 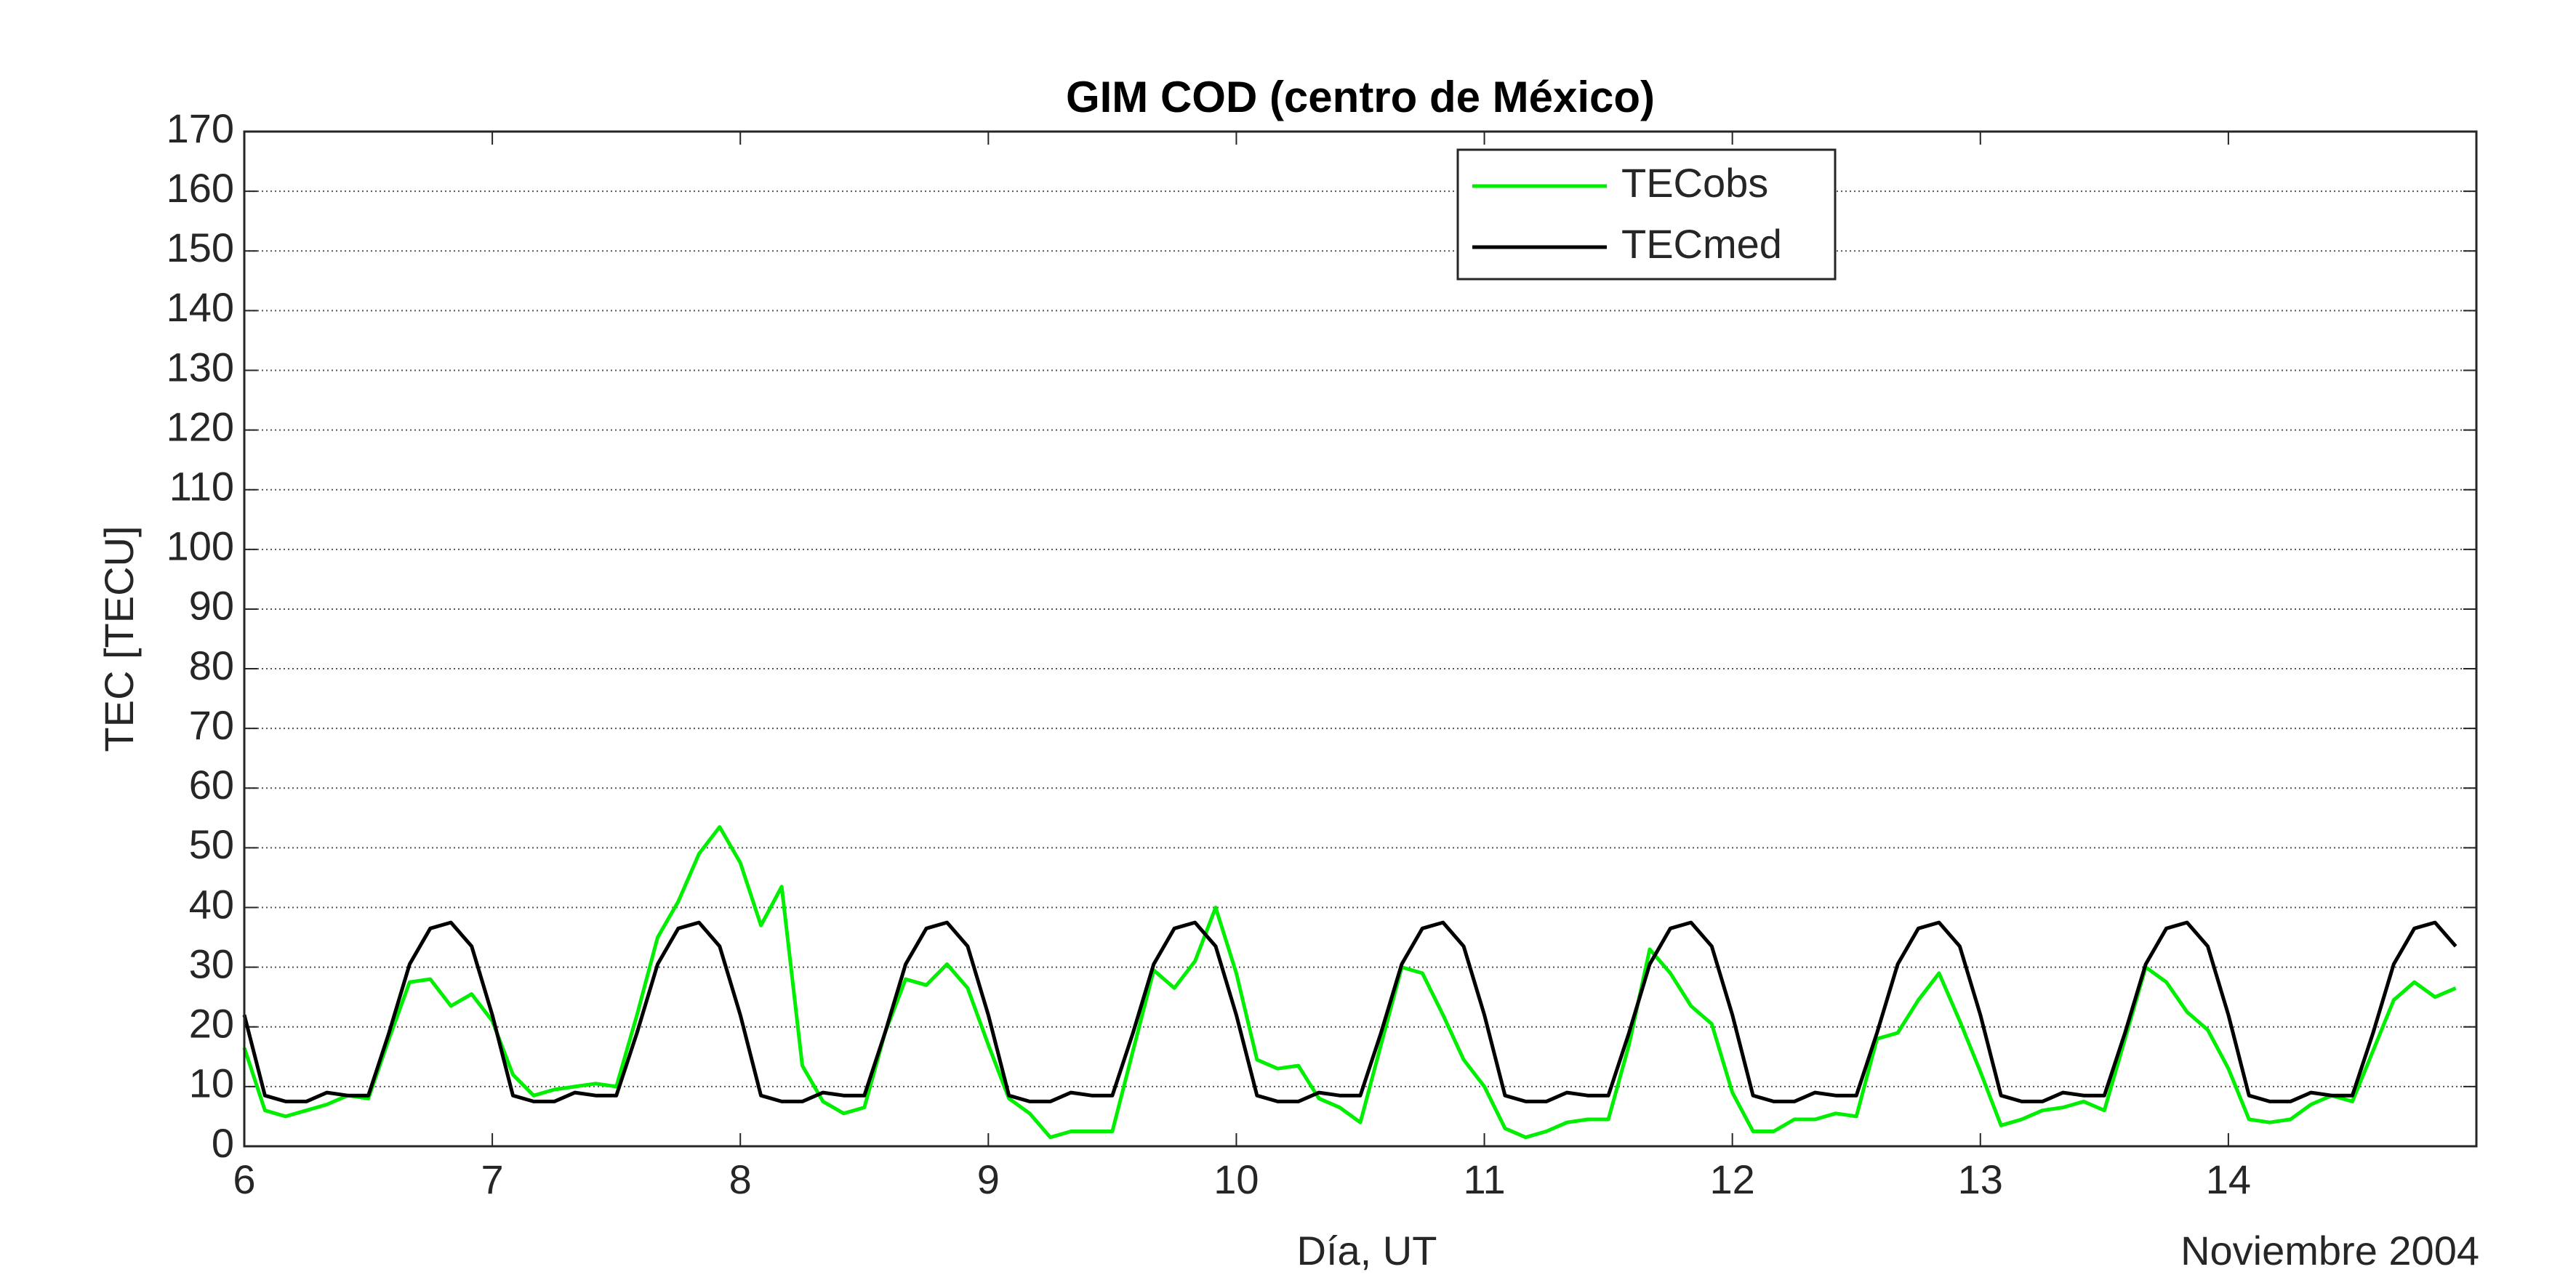 What do you see at coordinates (200, 426) in the screenshot?
I see `y-tick-label: 120` at bounding box center [200, 426].